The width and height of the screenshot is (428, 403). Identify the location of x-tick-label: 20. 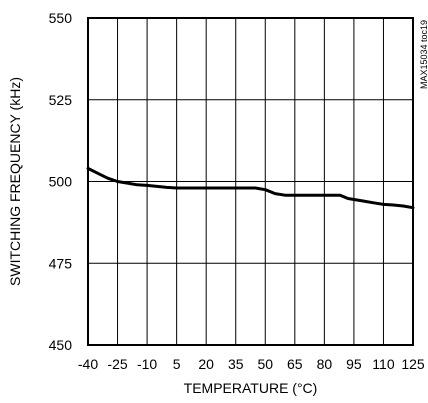
(206, 364).